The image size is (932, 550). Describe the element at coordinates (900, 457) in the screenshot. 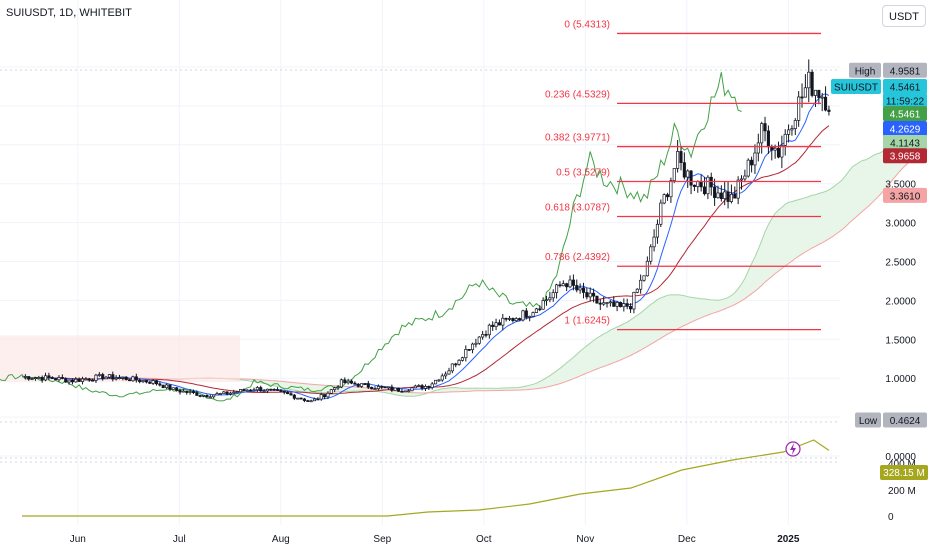

I see `y-tick-label: 0.0000` at that location.